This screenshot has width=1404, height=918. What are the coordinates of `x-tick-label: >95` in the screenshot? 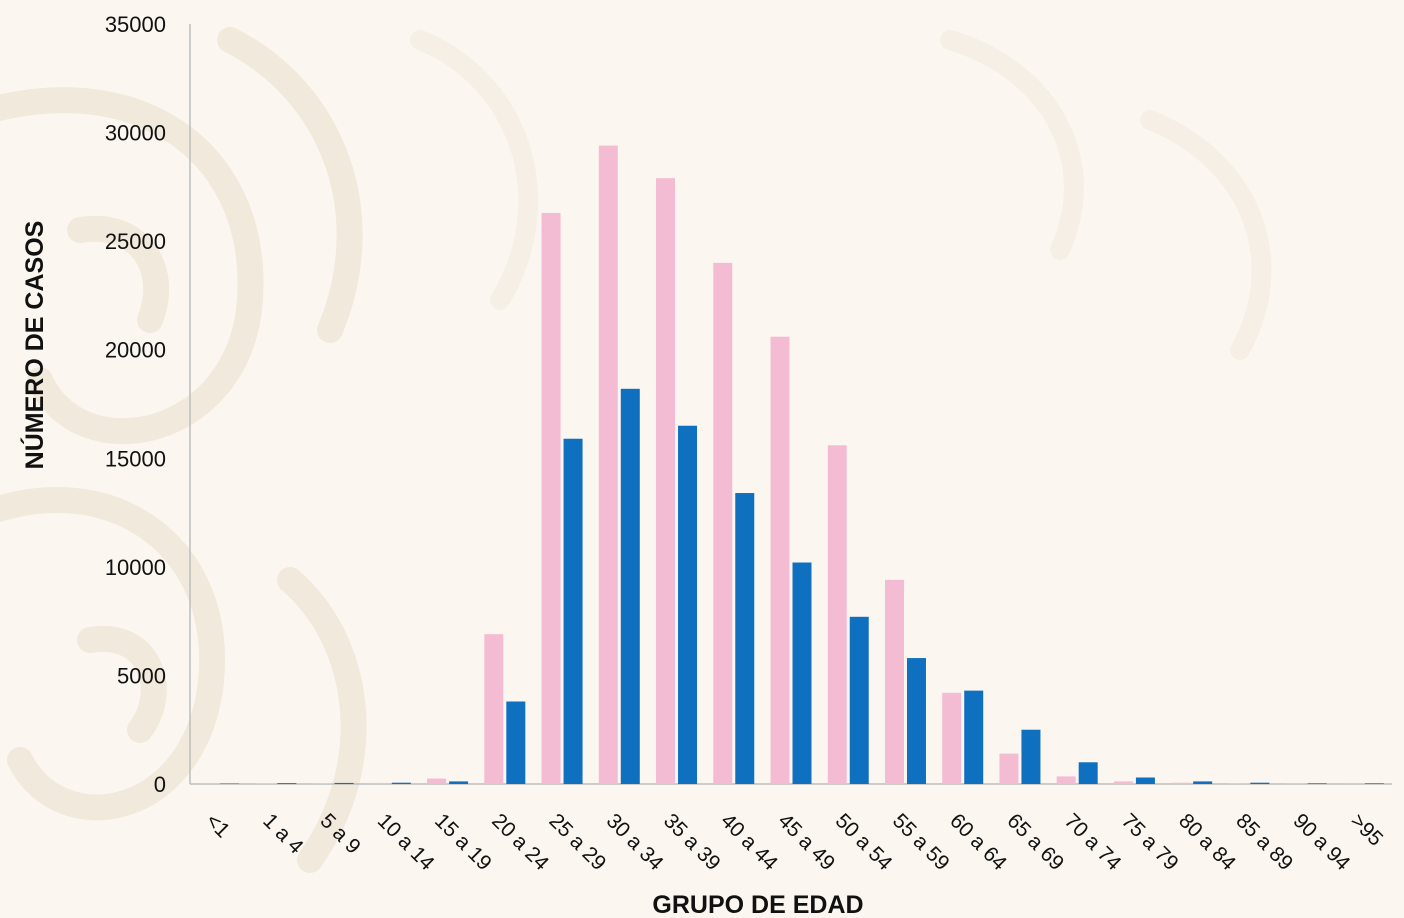 It's located at (1366, 829).